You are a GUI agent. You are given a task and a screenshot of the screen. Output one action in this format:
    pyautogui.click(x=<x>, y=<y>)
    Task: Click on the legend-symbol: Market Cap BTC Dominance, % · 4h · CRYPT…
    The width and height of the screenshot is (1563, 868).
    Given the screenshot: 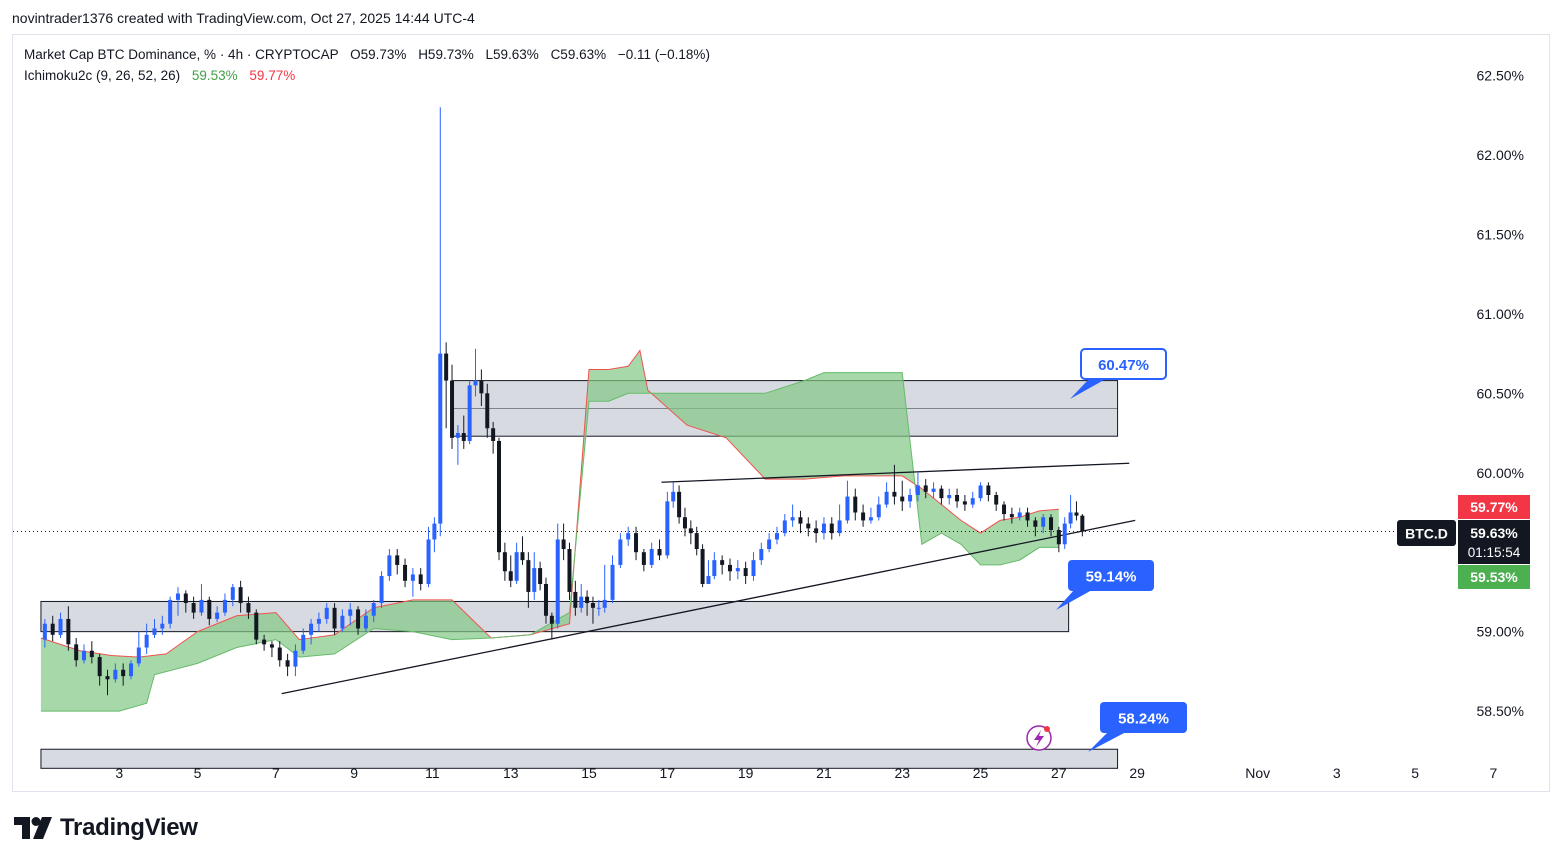 What is the action you would take?
    pyautogui.click(x=181, y=54)
    